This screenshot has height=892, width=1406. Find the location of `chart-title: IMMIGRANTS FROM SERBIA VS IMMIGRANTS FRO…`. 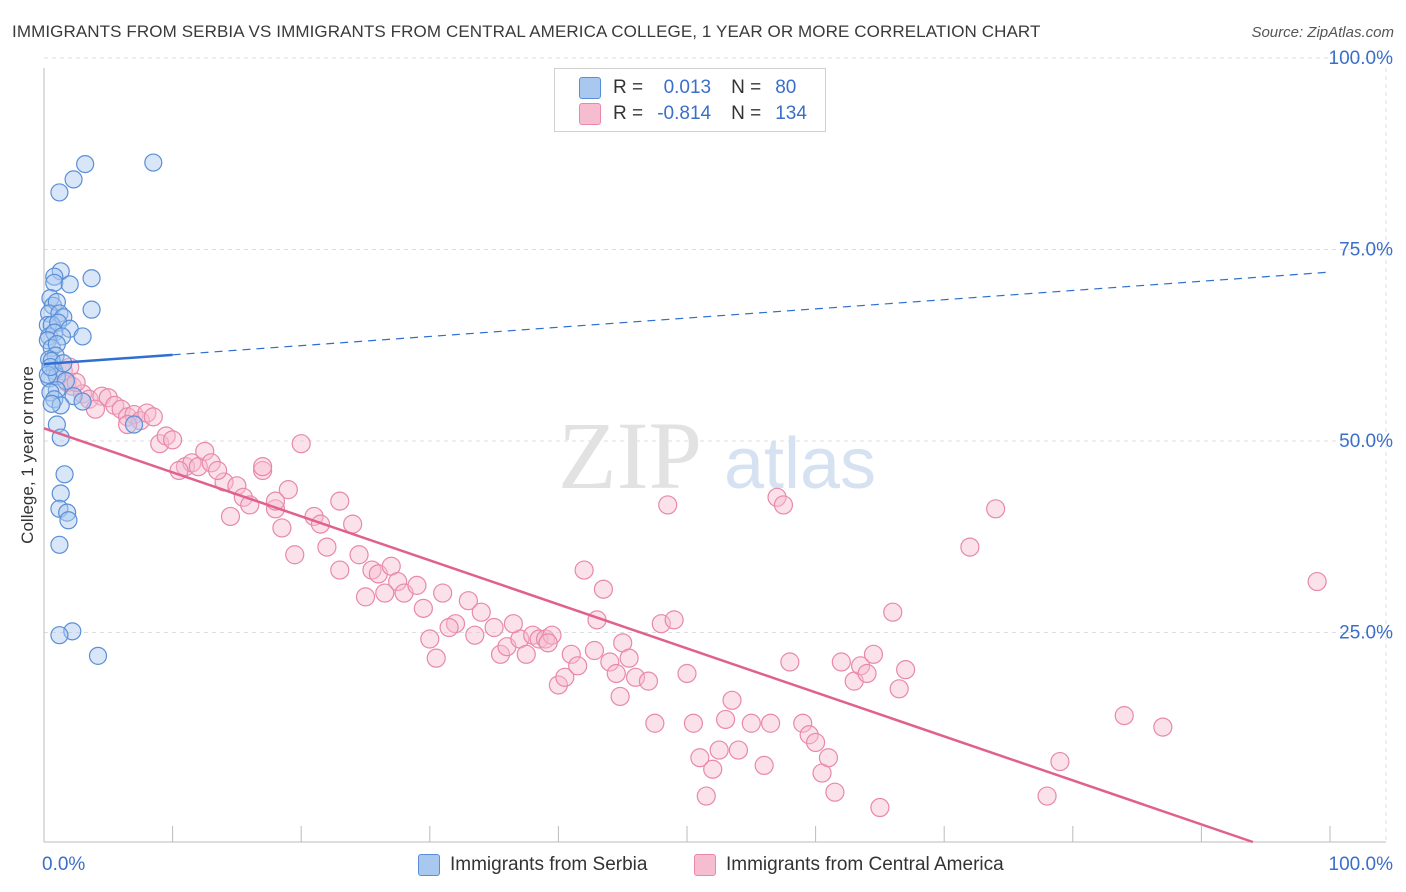

chart-title: IMMIGRANTS FROM SERBIA VS IMMIGRANTS FRO… is located at coordinates (526, 31).